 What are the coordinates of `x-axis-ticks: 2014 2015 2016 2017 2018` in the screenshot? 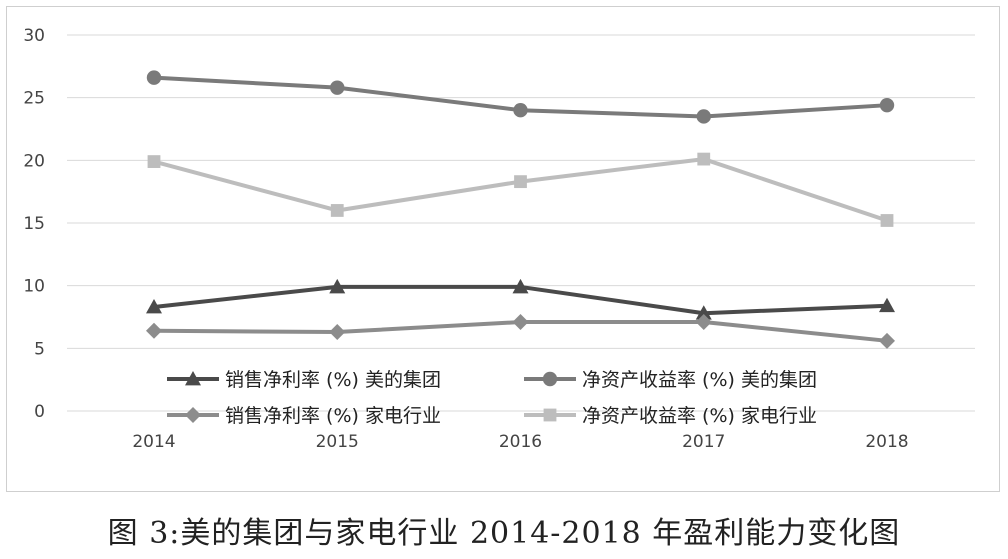 It's located at (520, 442).